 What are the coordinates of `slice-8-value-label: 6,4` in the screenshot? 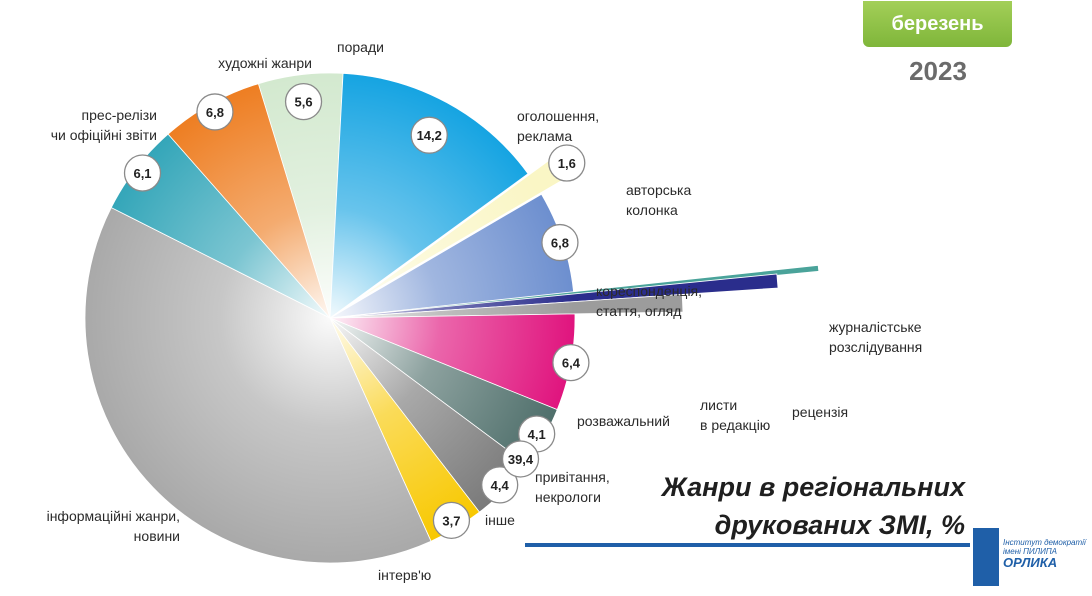 It's located at (571, 363).